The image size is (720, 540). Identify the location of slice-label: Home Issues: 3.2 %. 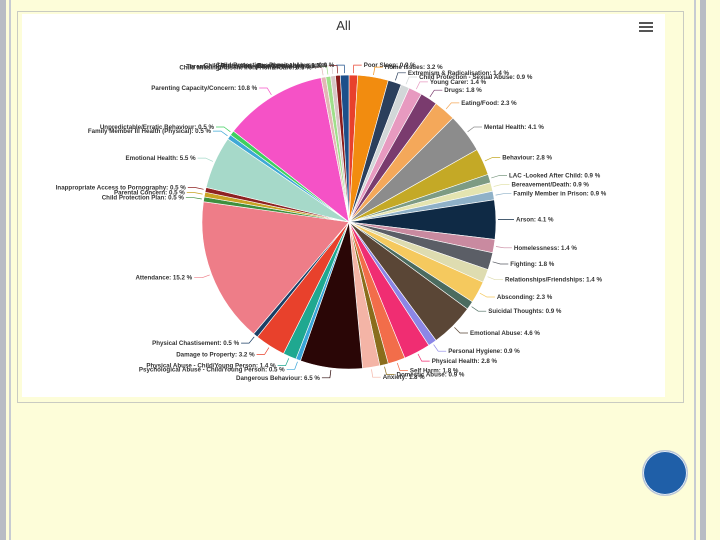
(414, 67).